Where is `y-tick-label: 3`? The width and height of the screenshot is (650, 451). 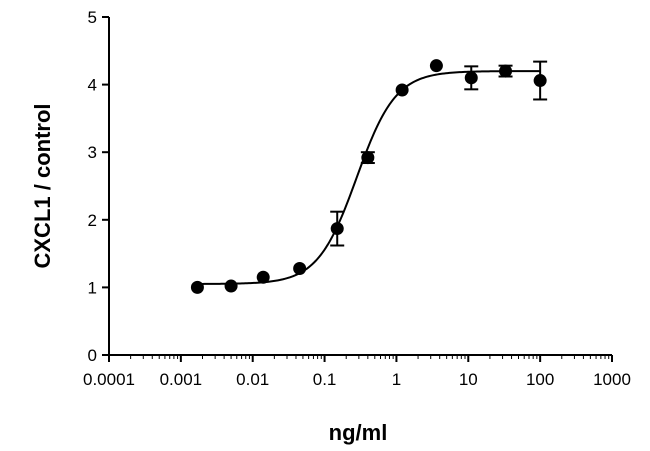
y-tick-label: 3 is located at coordinates (92, 152).